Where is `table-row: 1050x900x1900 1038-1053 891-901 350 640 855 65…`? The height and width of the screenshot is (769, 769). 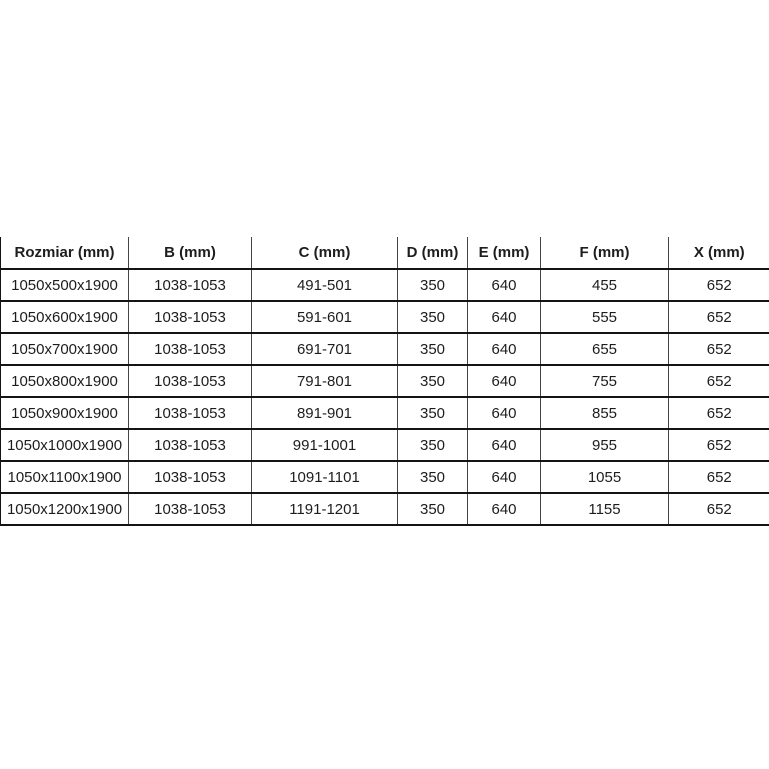
table-row: 1050x900x1900 1038-1053 891-901 350 640 855 65… is located at coordinates (384, 413).